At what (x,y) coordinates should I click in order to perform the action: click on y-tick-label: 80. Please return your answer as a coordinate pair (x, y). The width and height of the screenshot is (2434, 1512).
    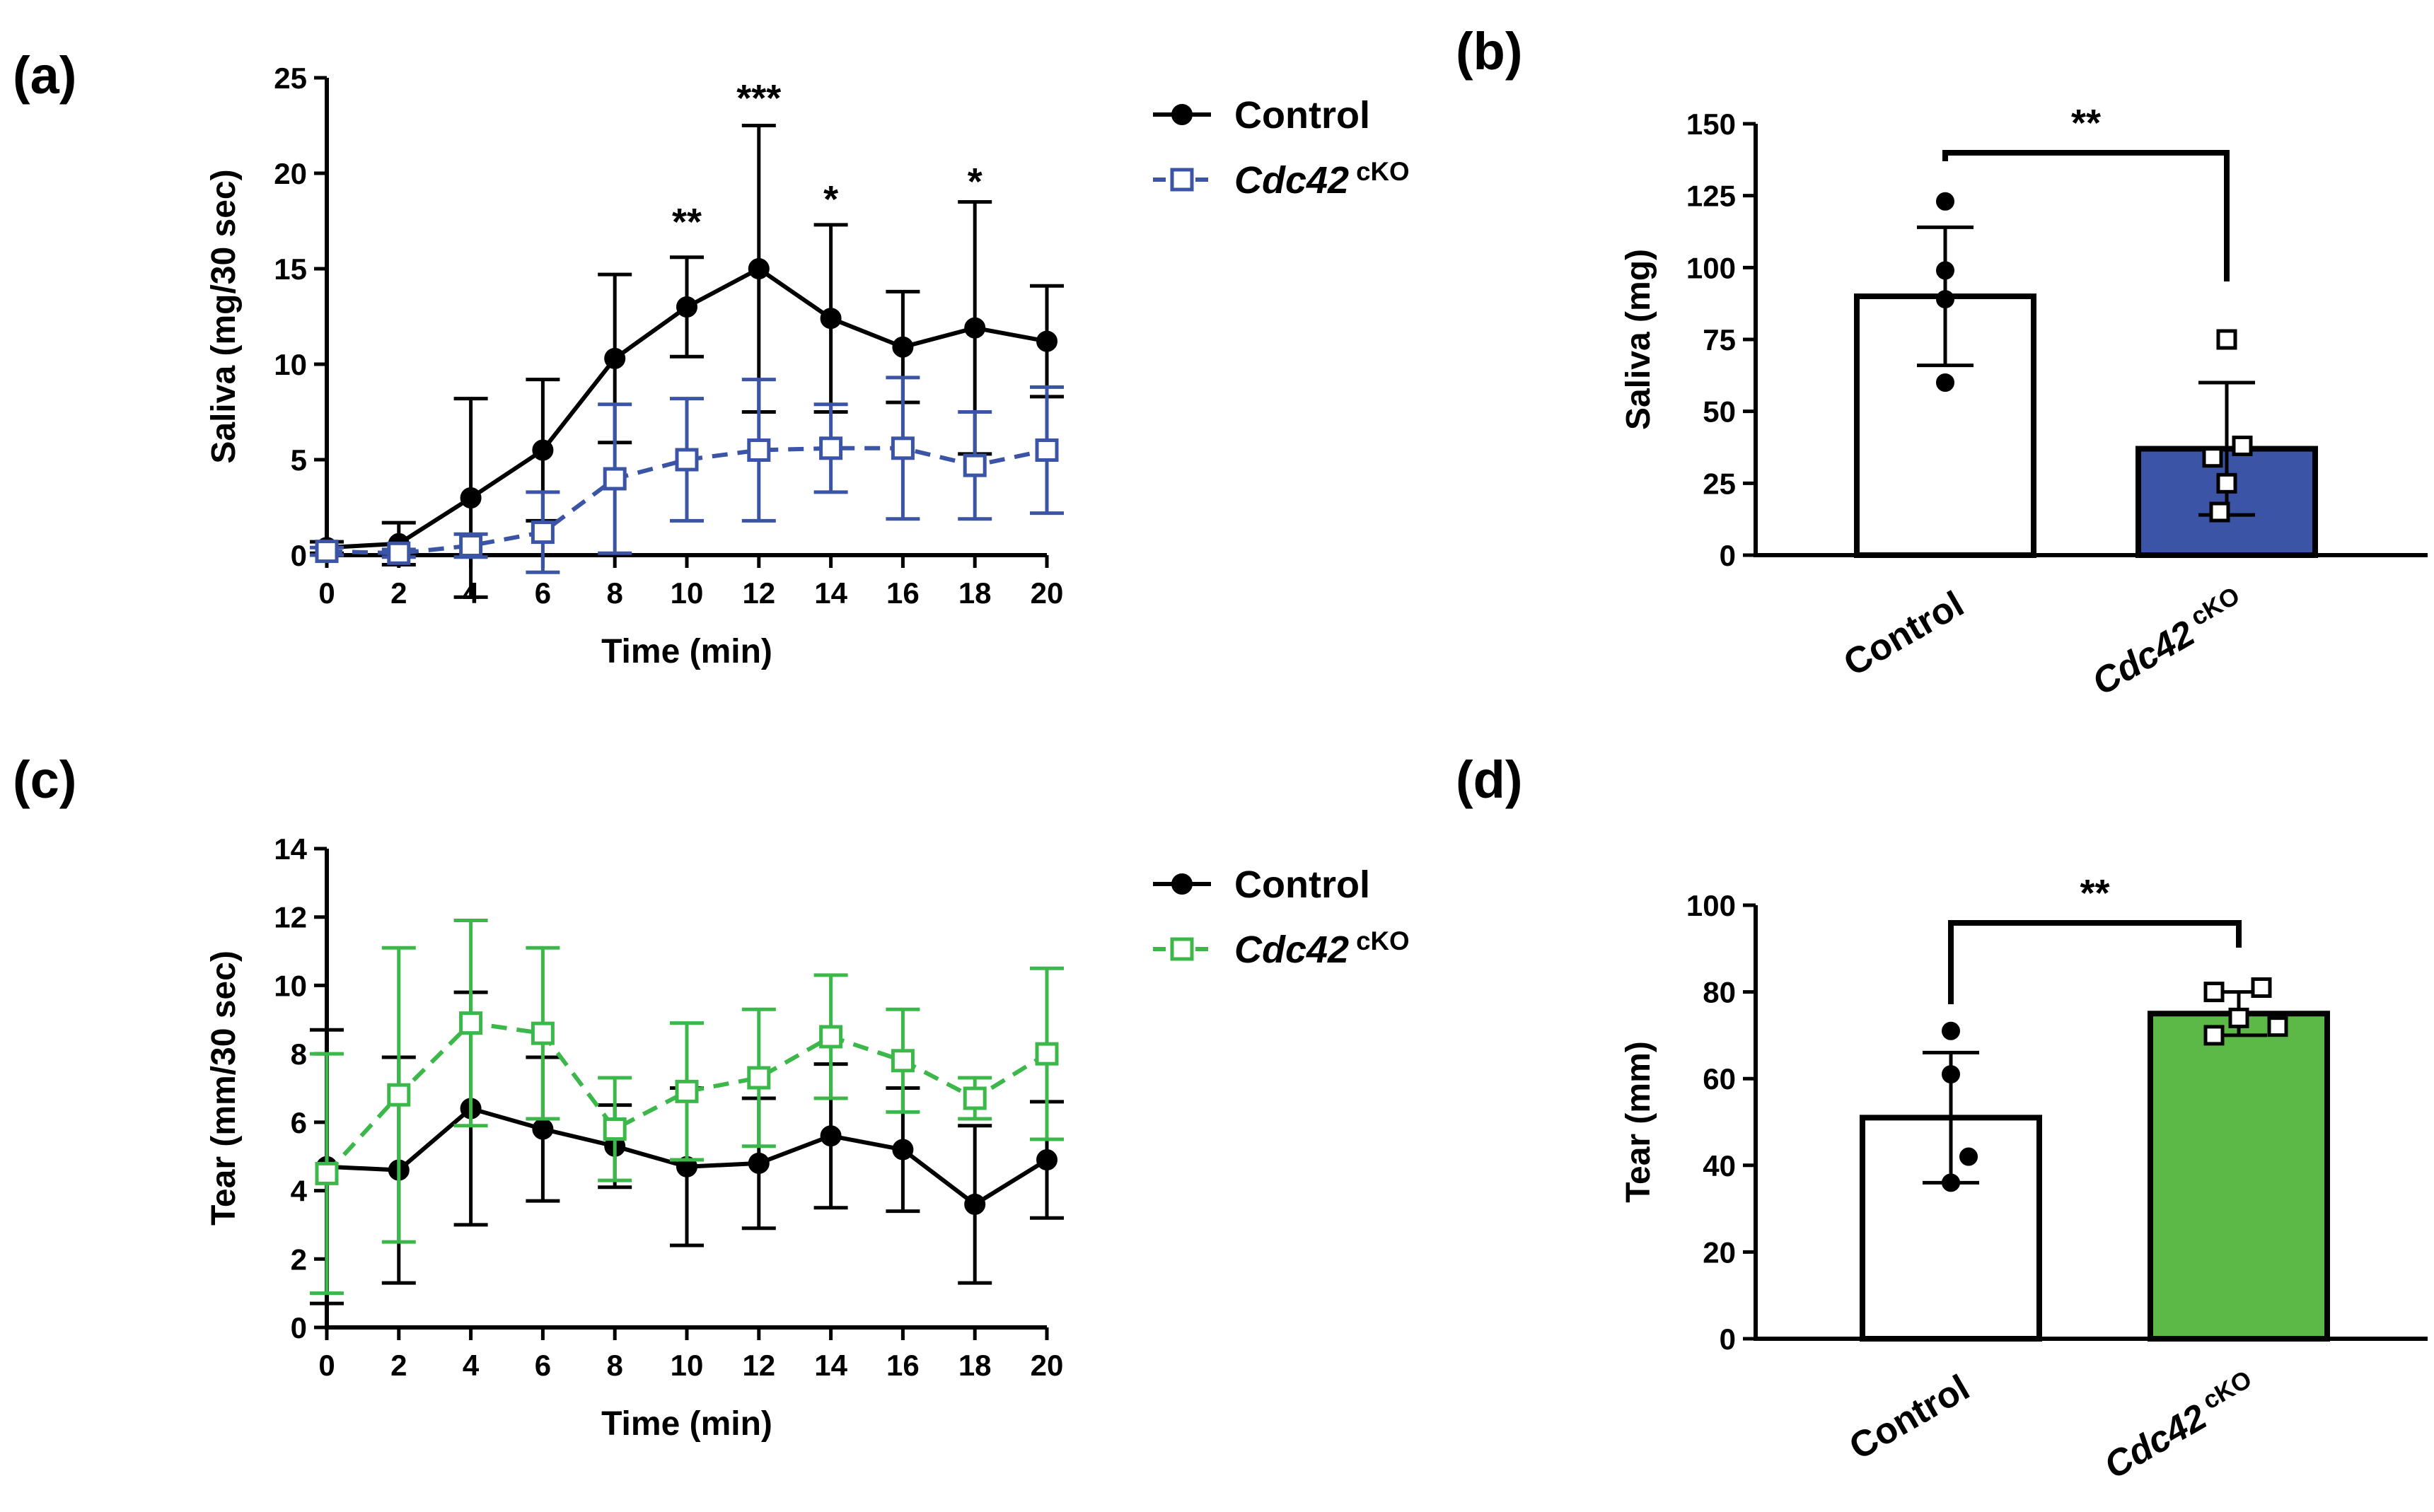
    Looking at the image, I should click on (1719, 992).